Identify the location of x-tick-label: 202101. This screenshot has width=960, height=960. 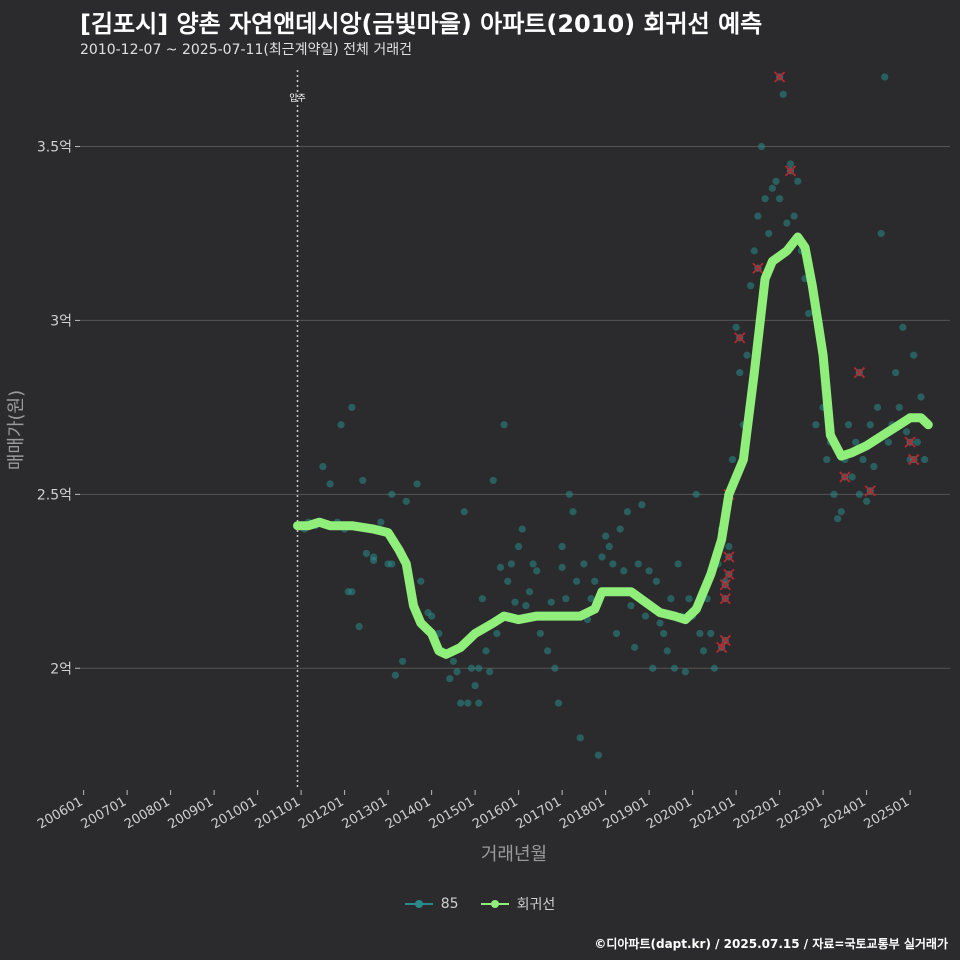
(713, 813).